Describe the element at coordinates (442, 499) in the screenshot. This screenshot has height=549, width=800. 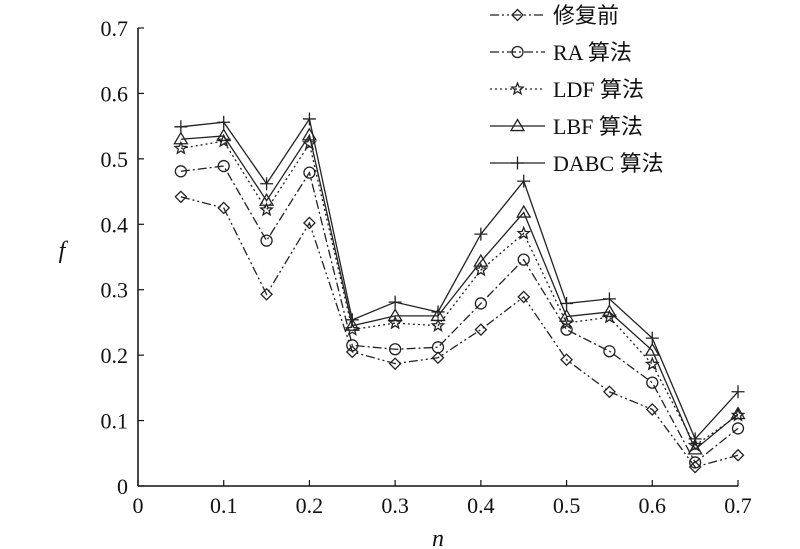
I see `x-axis-ticks: 0 0.1 0.2 0.3 0.4 0.5 0.6 0.7` at that location.